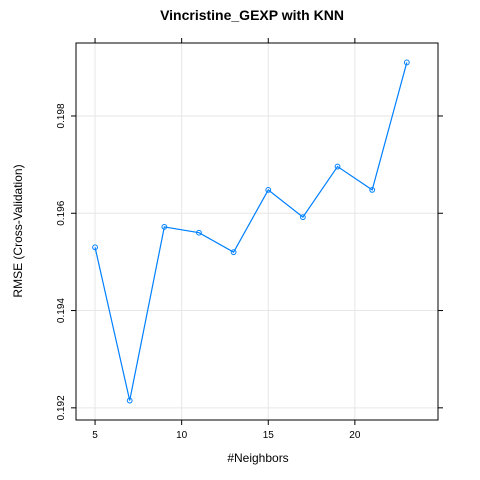 This screenshot has height=480, width=480. What do you see at coordinates (252, 15) in the screenshot?
I see `chart-title: Vincristine_GEXP with KNN` at bounding box center [252, 15].